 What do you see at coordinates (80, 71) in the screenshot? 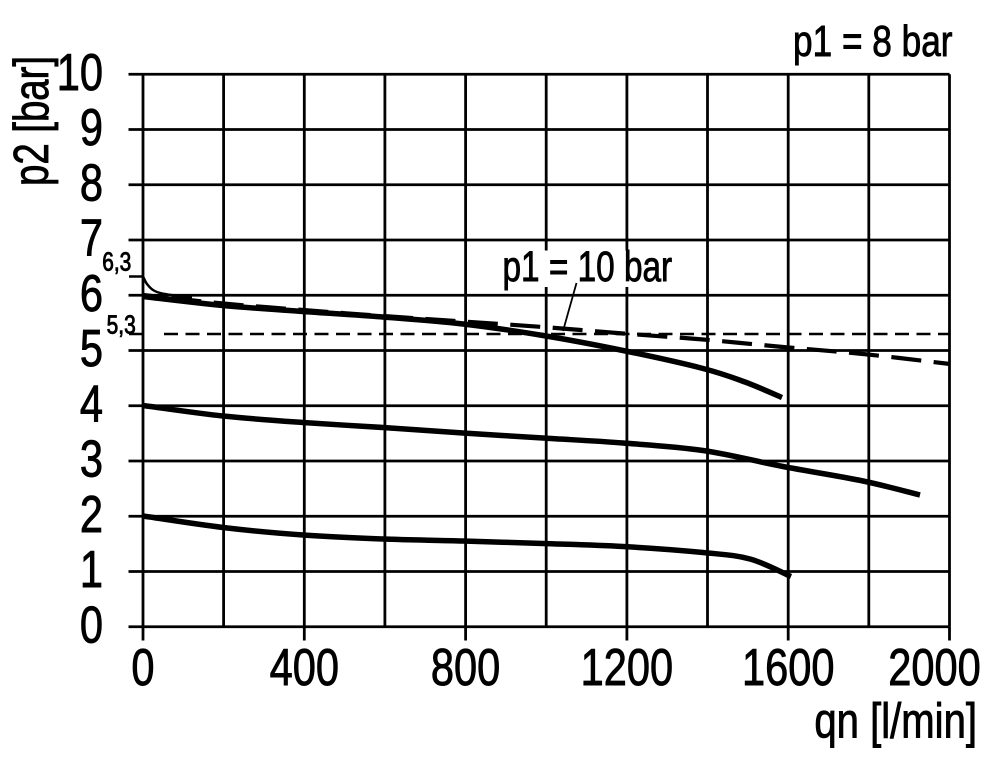
I see `svg-text: 10` at bounding box center [80, 71].